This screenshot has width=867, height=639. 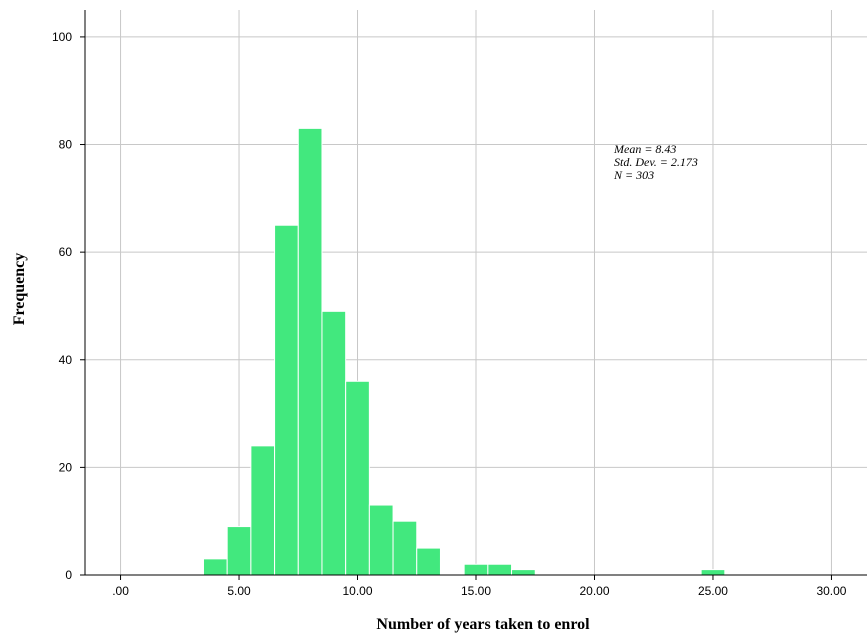 I want to click on x-tick-label: 25.00, so click(x=713, y=591).